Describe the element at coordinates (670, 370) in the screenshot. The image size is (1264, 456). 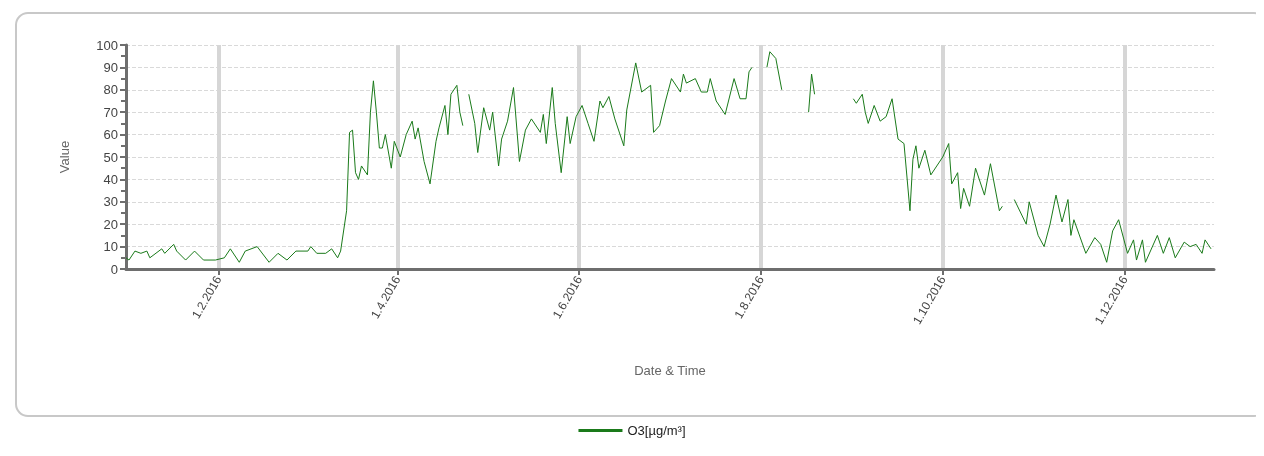
I see `x-axis-title: Date & Time` at that location.